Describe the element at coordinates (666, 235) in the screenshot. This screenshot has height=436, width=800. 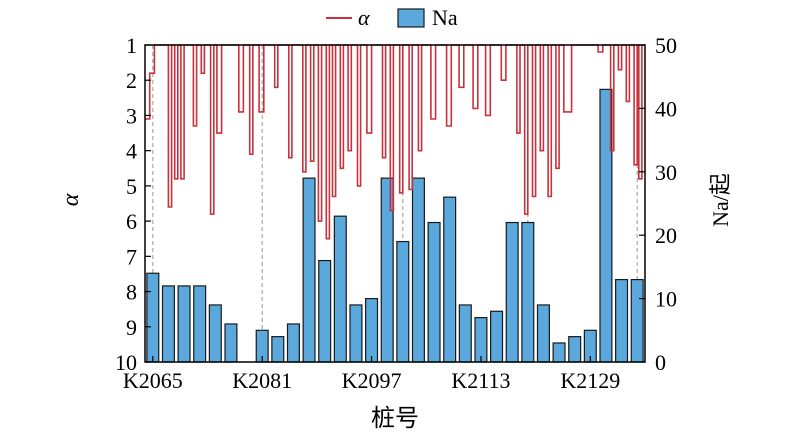
I see `right-tick-label: 20` at that location.